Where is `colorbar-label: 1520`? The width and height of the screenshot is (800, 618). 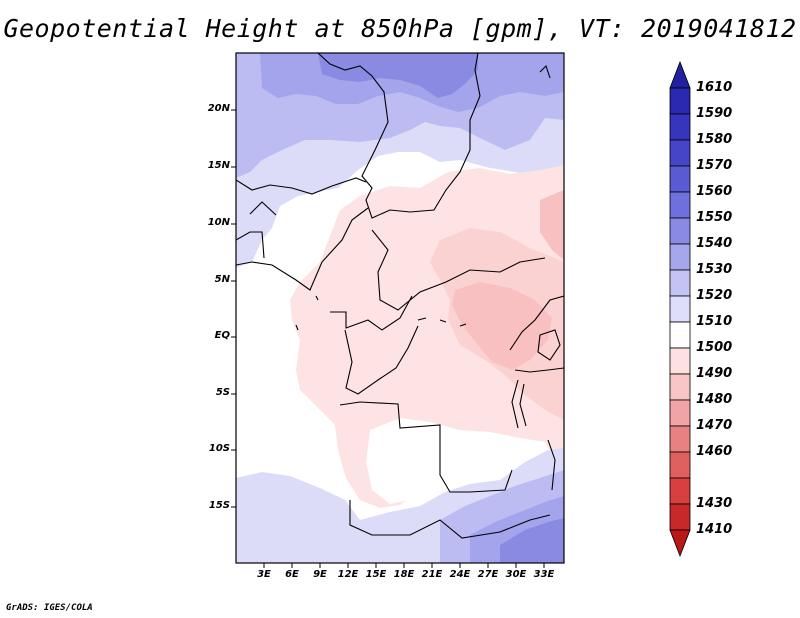 colorbar-label: 1520 is located at coordinates (714, 295).